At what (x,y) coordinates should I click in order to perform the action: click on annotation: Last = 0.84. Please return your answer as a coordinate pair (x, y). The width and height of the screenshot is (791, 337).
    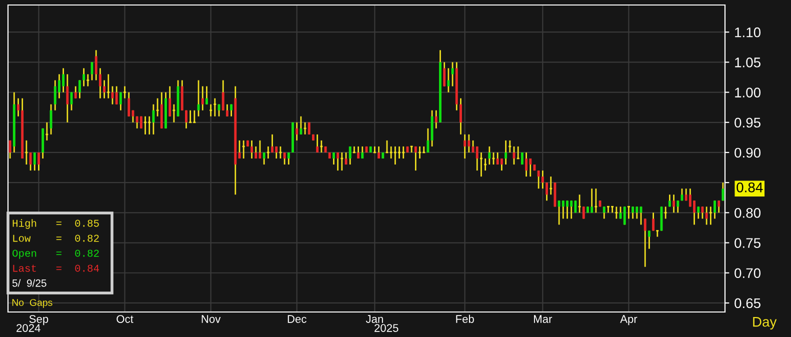
    Looking at the image, I should click on (56, 268).